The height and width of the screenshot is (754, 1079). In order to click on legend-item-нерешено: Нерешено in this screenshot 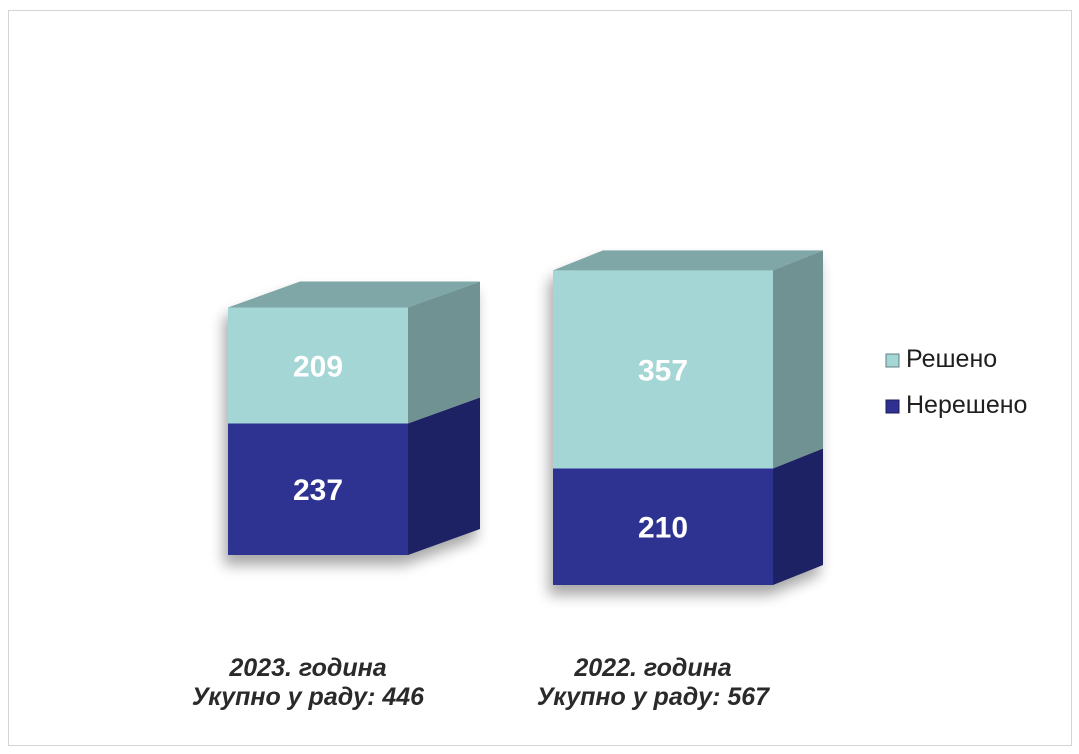, I will do `click(956, 405)`.